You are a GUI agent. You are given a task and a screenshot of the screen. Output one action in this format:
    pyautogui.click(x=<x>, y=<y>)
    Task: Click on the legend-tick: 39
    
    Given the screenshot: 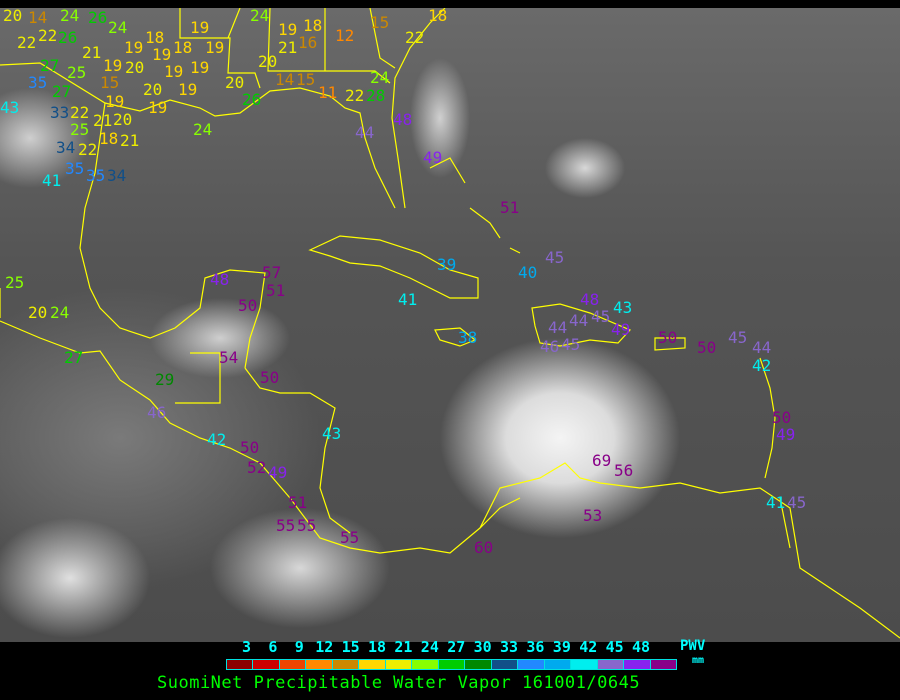 What is the action you would take?
    pyautogui.click(x=561, y=647)
    